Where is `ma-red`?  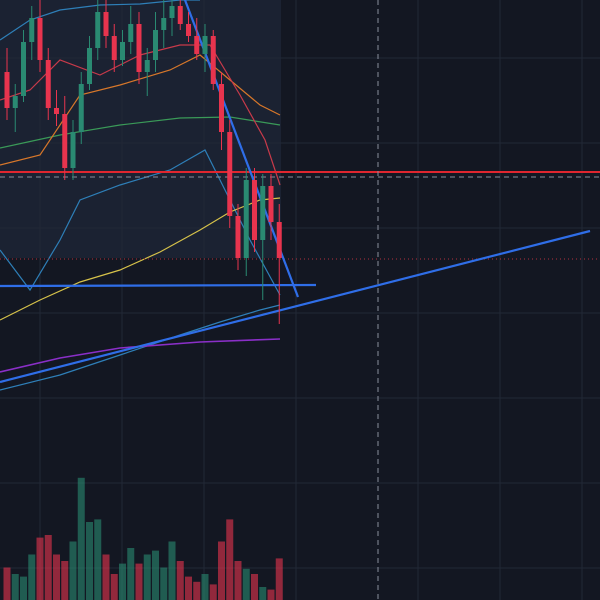
ma-red is located at coordinates (140, 115).